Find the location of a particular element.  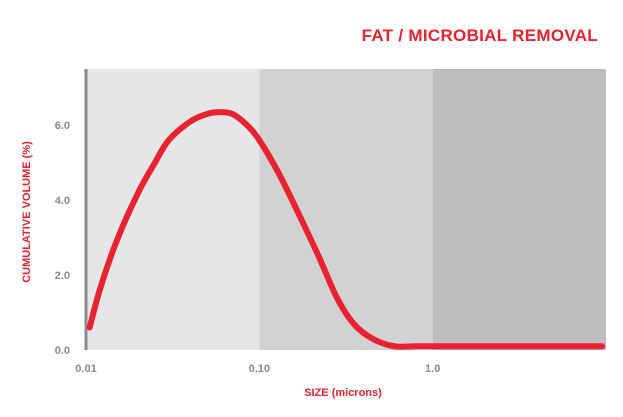

chart-title: FAT / MICROBIAL REMOVAL is located at coordinates (480, 35).